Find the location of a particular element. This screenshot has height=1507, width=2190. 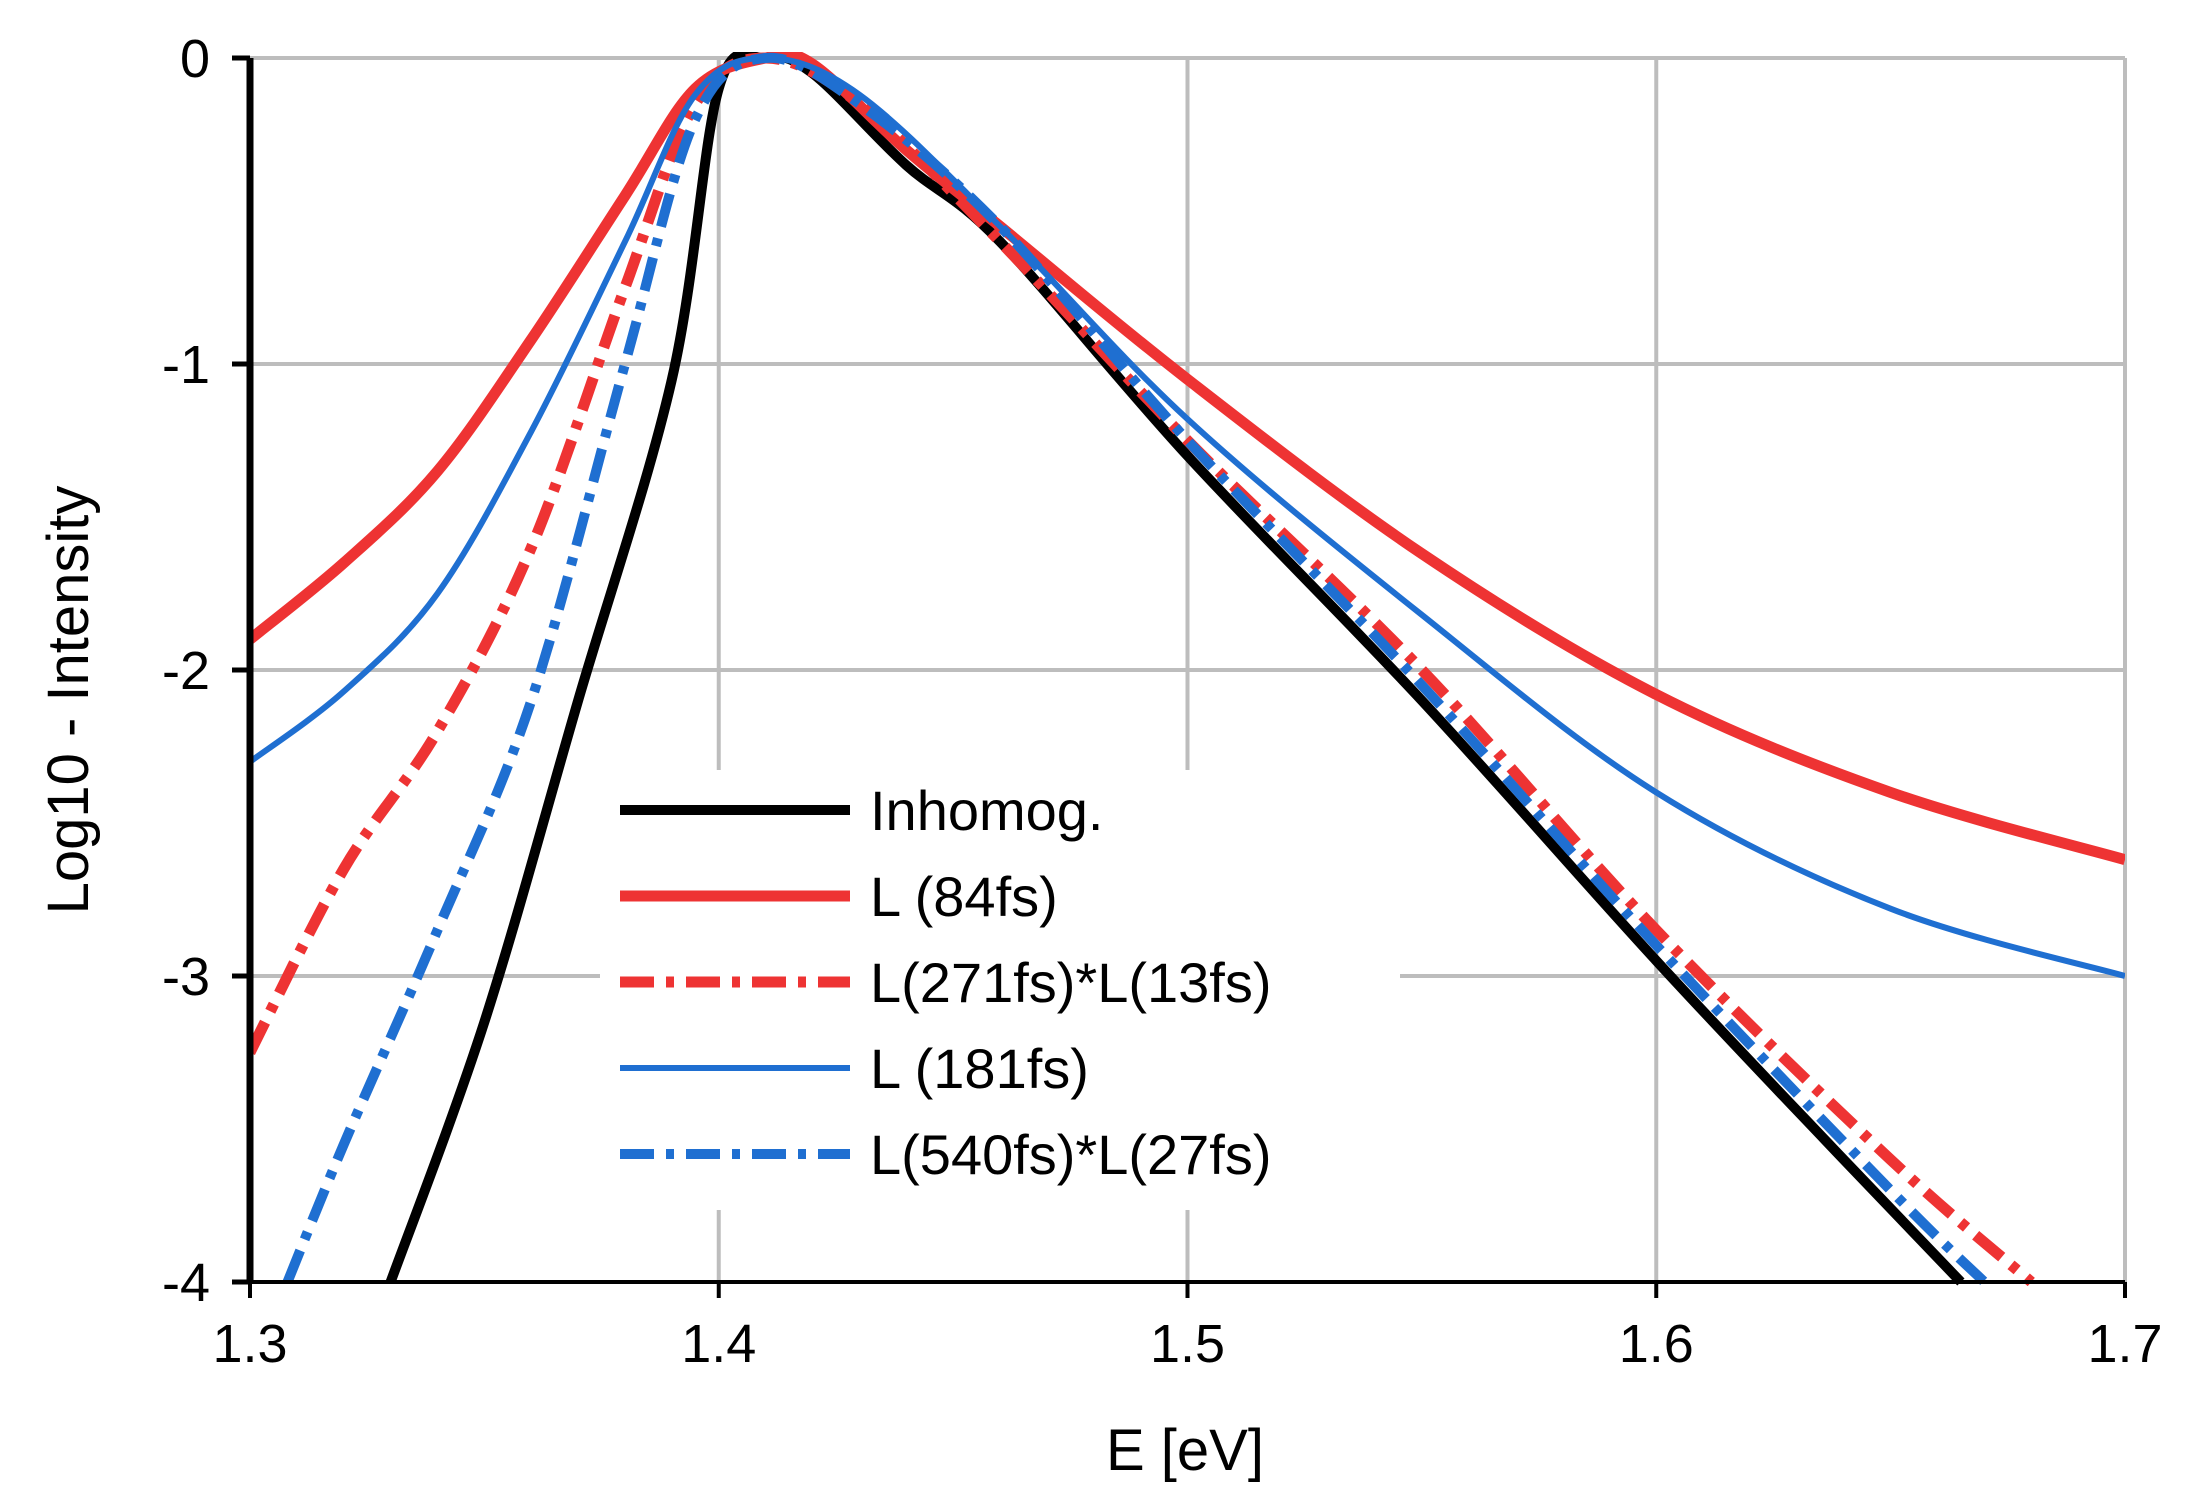

x-tick-label: 1.3 is located at coordinates (249, 1344).